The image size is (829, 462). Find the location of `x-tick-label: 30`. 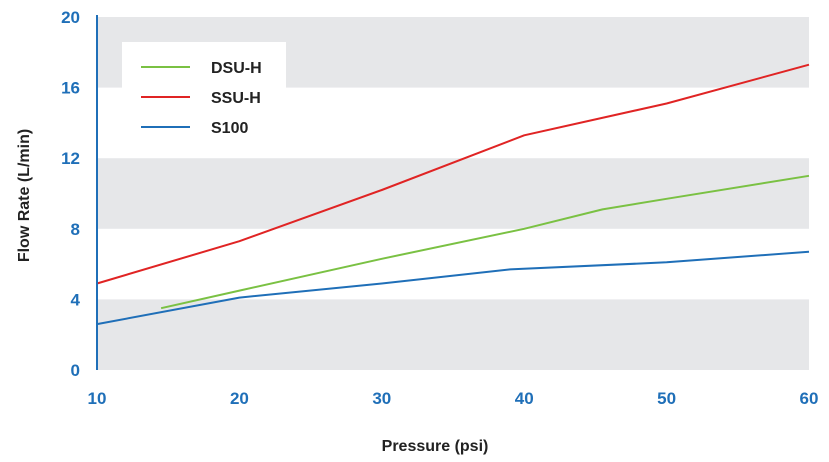

x-tick-label: 30 is located at coordinates (381, 398).